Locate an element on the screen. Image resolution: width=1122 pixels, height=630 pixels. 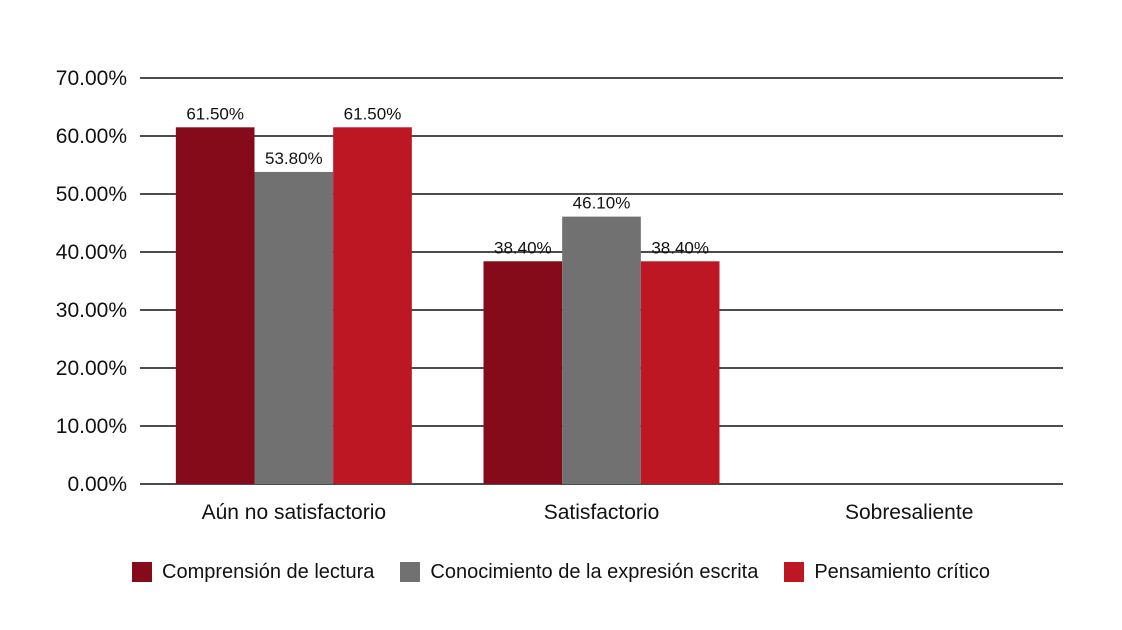
x-tick-label: Satisfactorio is located at coordinates (602, 512).